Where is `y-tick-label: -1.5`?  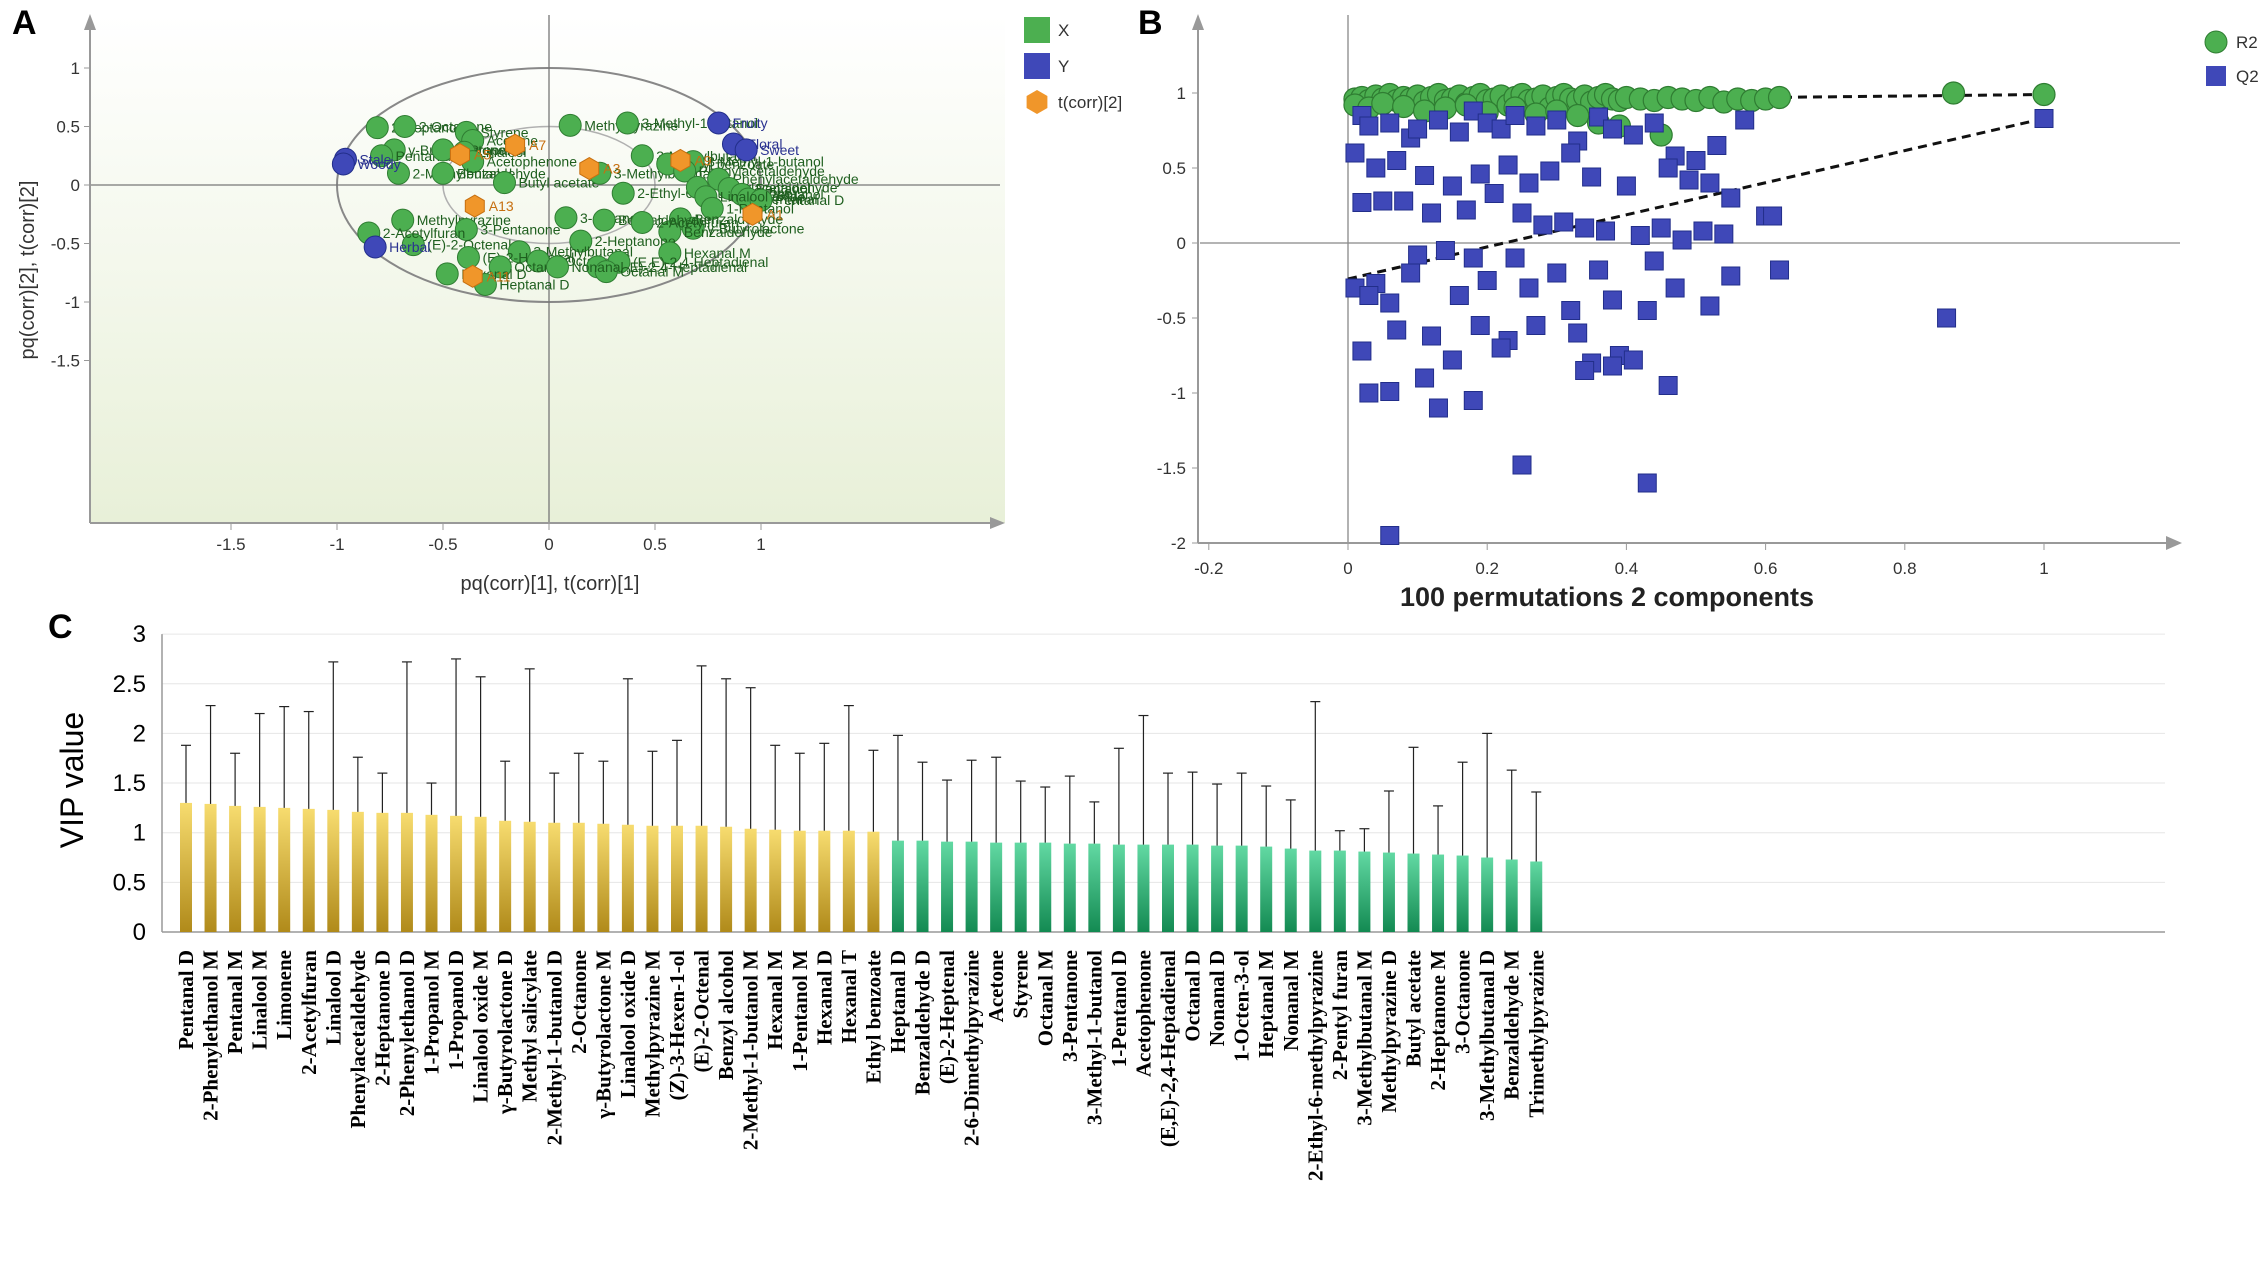 y-tick-label: -1.5 is located at coordinates (1171, 468).